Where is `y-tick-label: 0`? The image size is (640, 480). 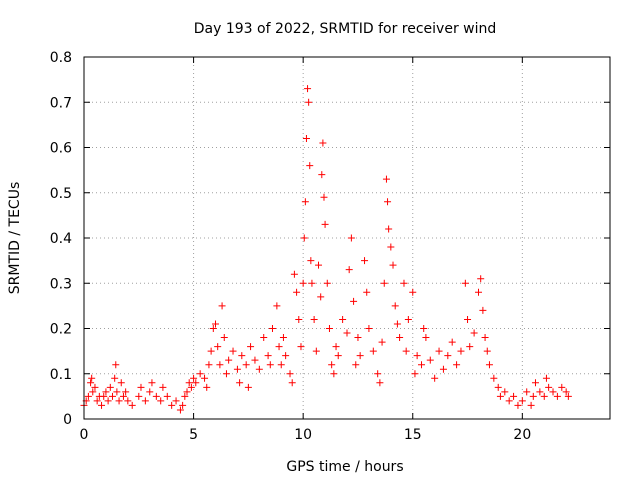
y-tick-label: 0 is located at coordinates (67, 420).